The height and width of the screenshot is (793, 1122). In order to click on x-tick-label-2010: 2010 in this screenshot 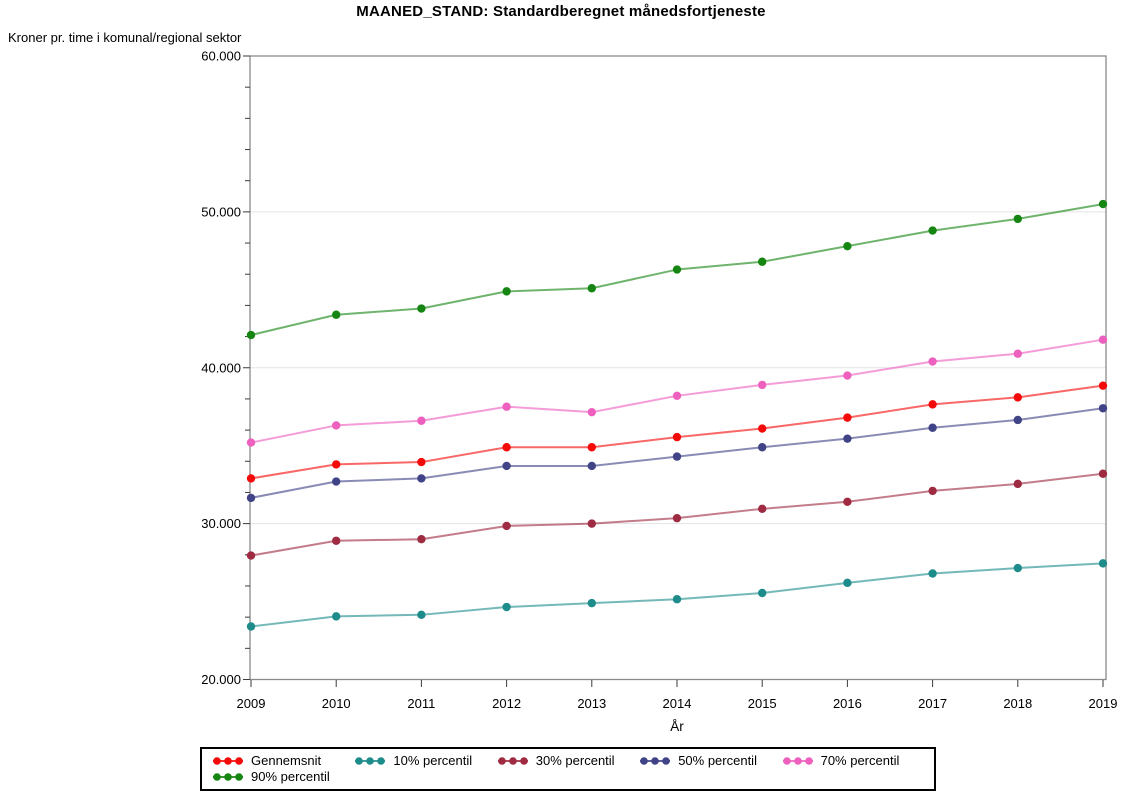, I will do `click(336, 703)`.